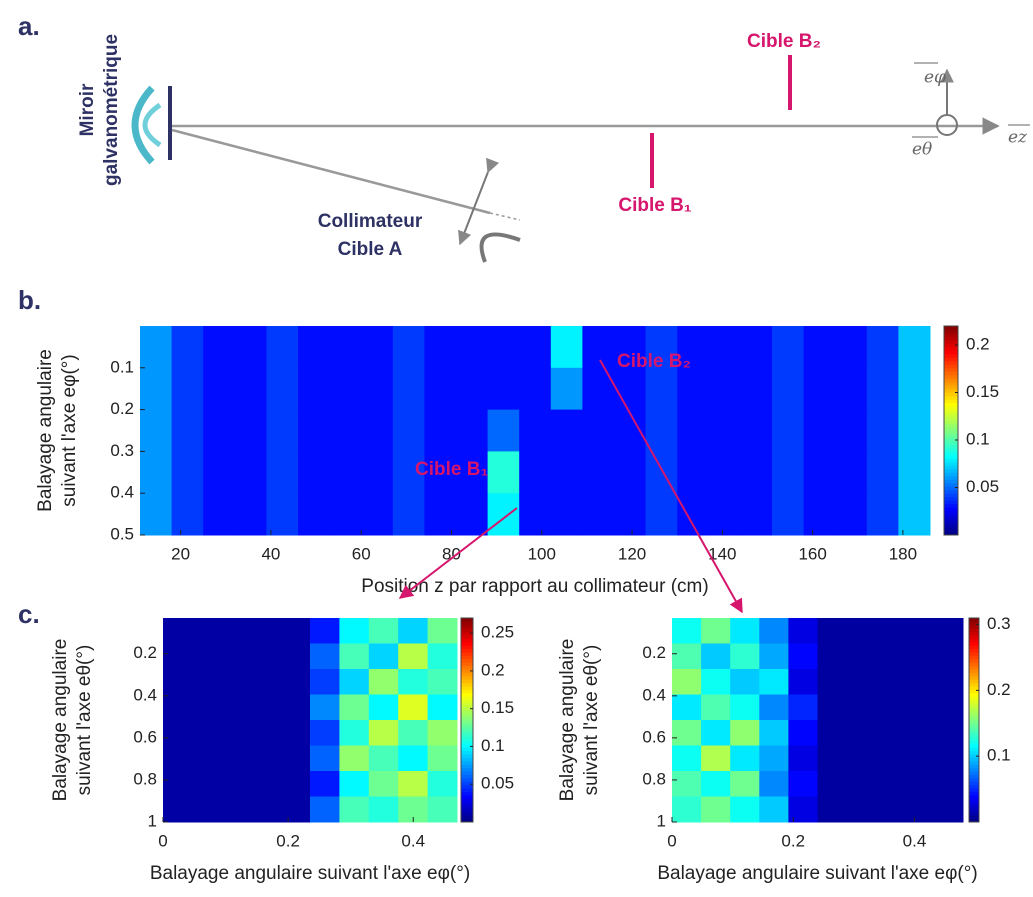  I want to click on panel-label: b., so click(29, 300).